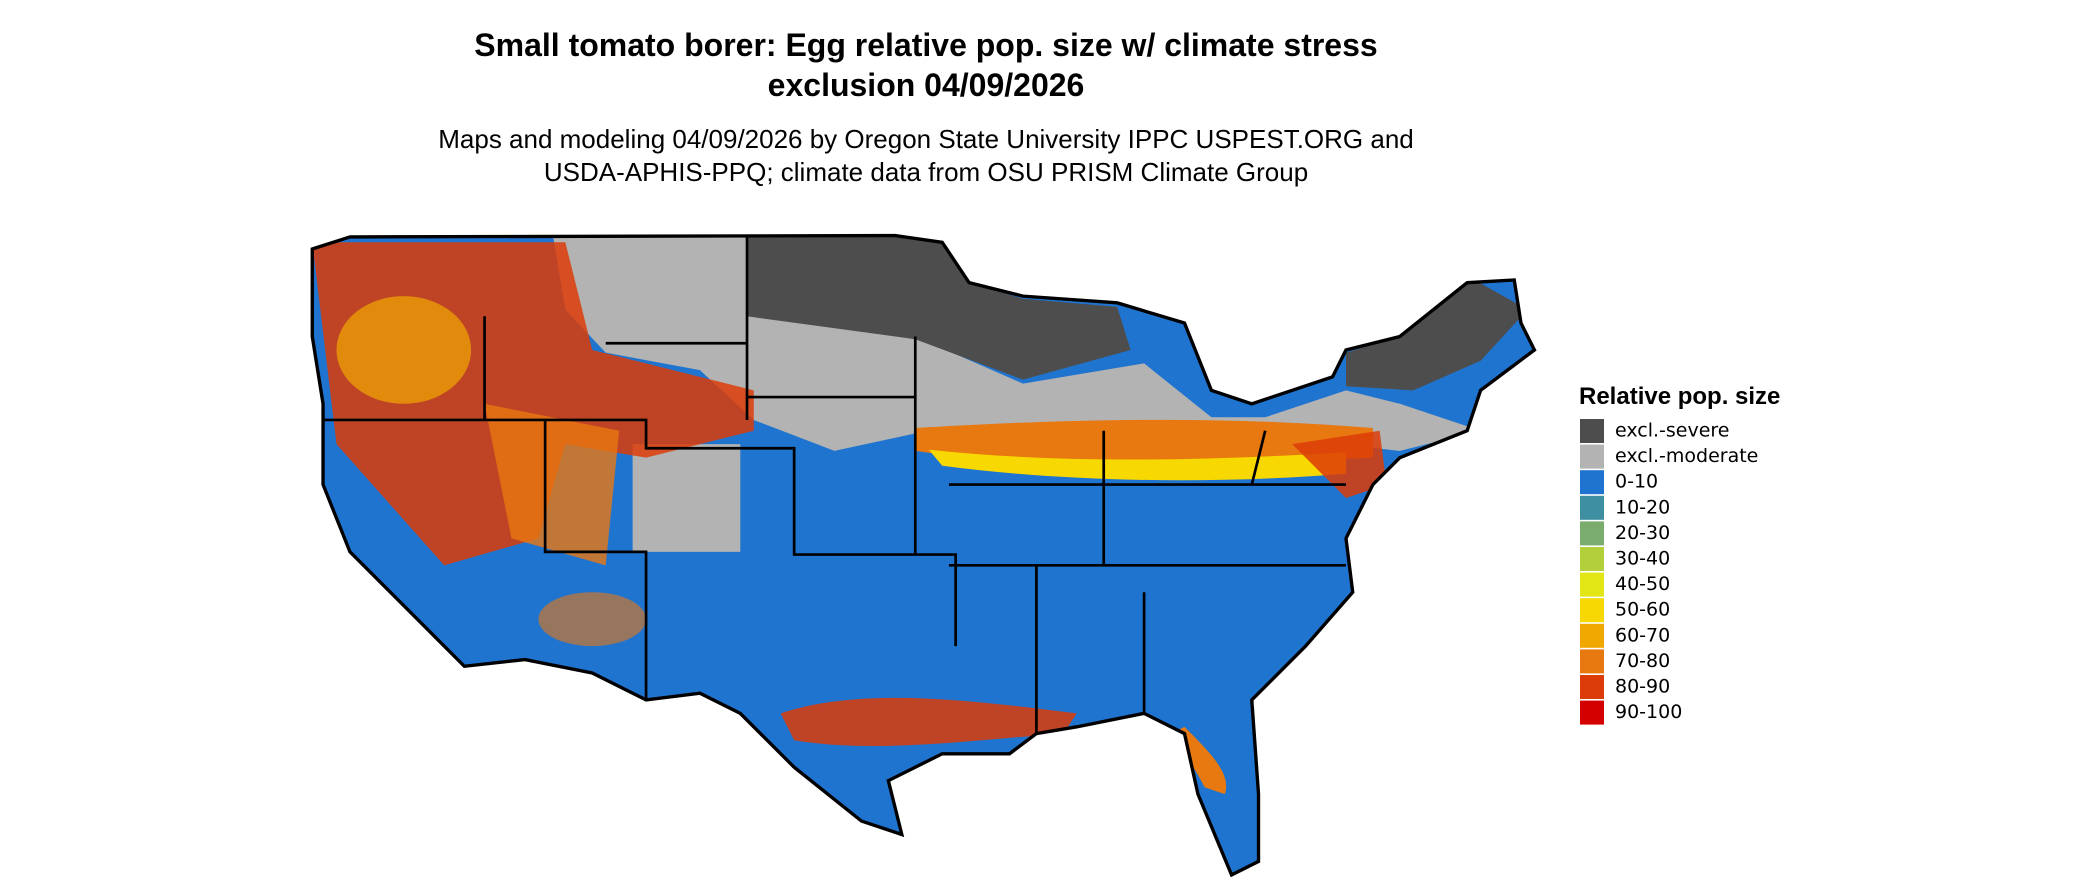 The image size is (2100, 892). What do you see at coordinates (1642, 635) in the screenshot?
I see `legend-label: 60-70` at bounding box center [1642, 635].